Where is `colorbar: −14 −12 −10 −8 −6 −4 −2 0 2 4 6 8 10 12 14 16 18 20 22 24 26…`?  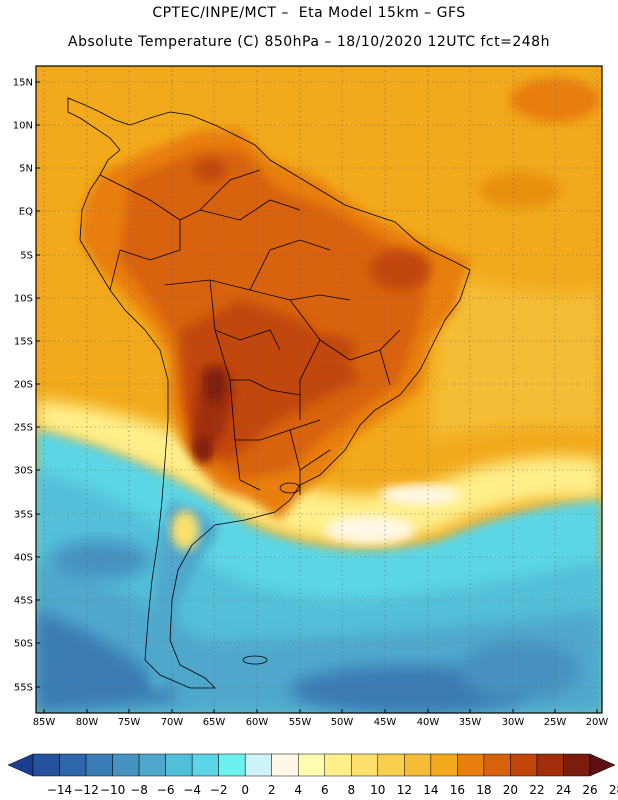 colorbar: −14 −12 −10 −8 −6 −4 −2 0 2 4 6 8 10 12 14 16 18 20 22 24 26… is located at coordinates (312, 775).